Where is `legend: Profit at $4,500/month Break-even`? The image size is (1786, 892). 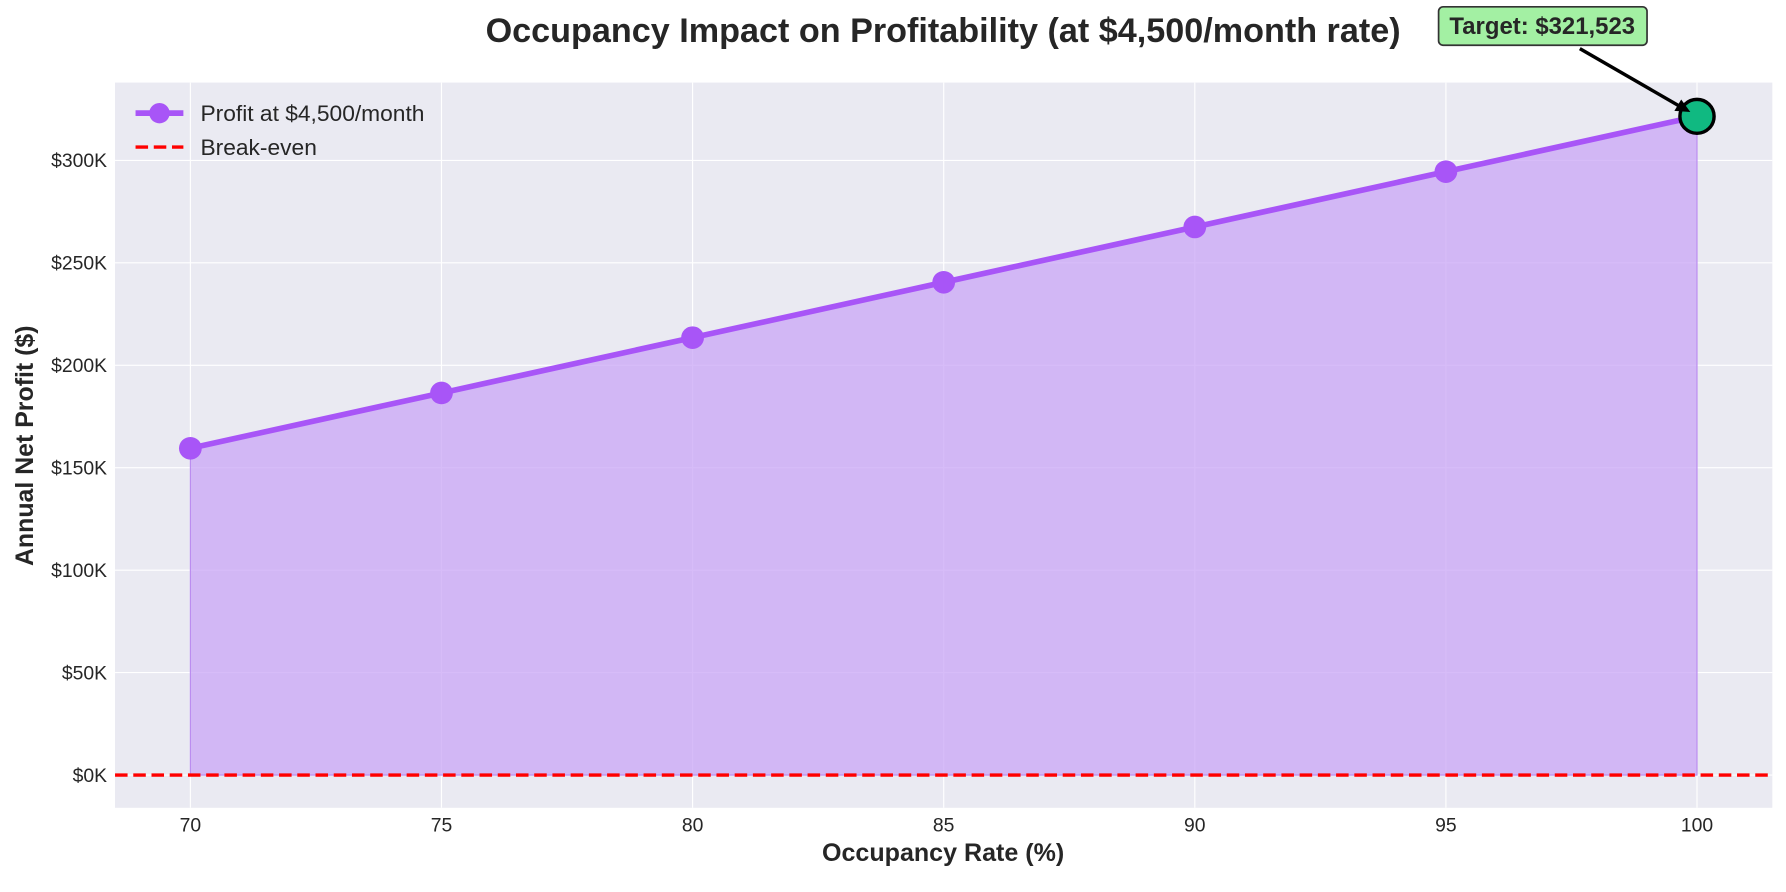
legend: Profit at $4,500/month Break-even is located at coordinates (279, 130).